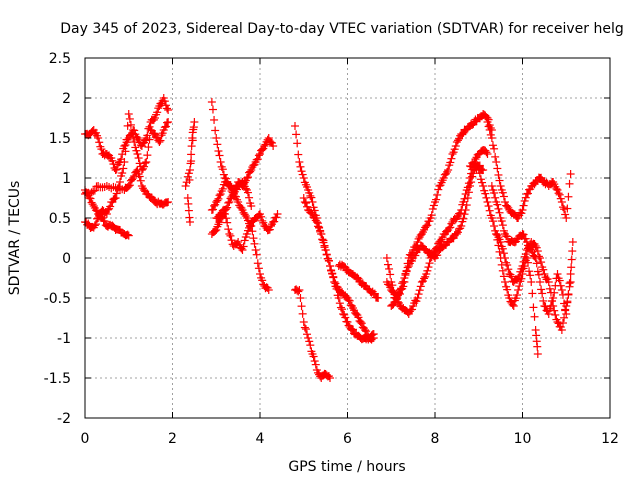  I want to click on x-axis-tick-labels: 0 2 4 6 8 10 12, so click(350, 439).